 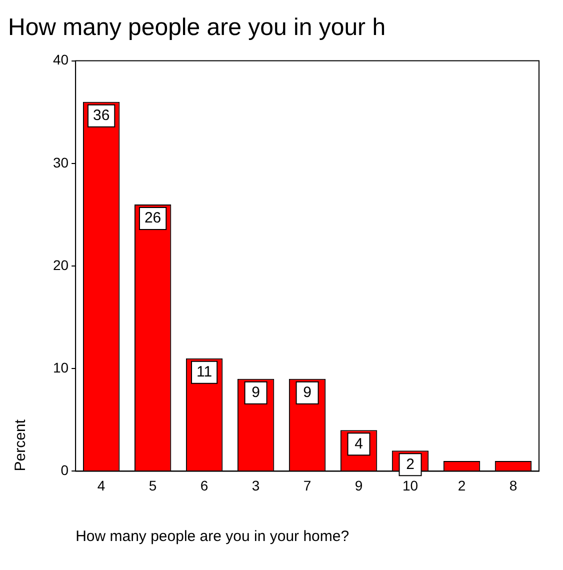 What do you see at coordinates (256, 485) in the screenshot?
I see `x-tick-label: 3` at bounding box center [256, 485].